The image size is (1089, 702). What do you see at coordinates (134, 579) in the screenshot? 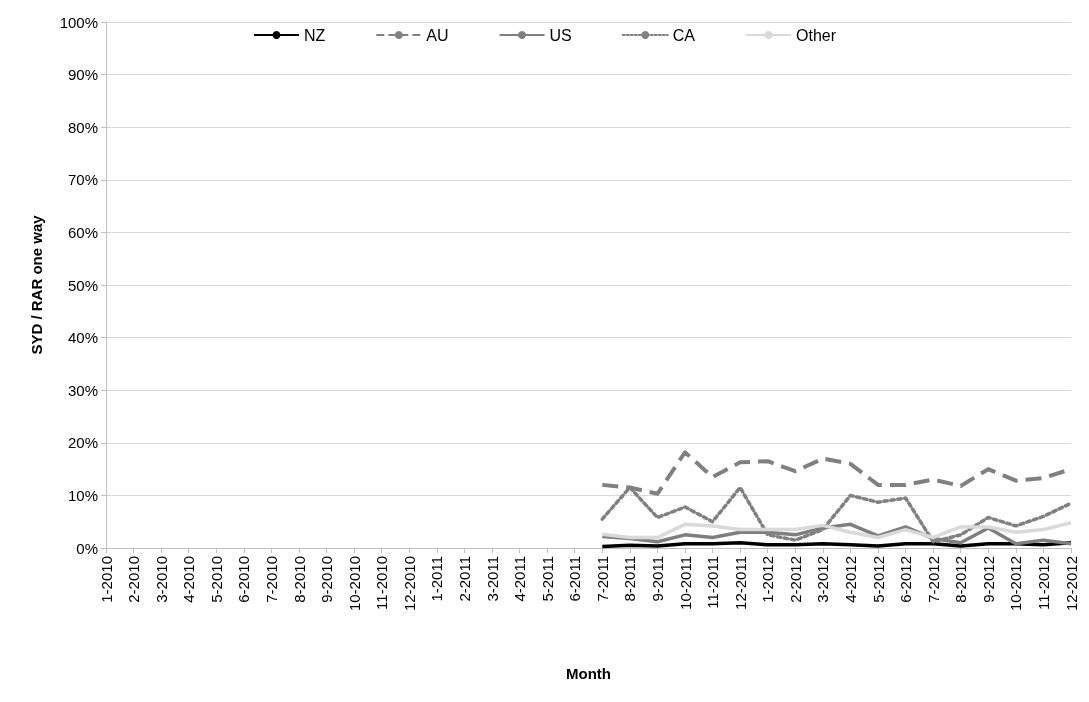
I see `x-tick-label: 2-2010` at bounding box center [134, 579].